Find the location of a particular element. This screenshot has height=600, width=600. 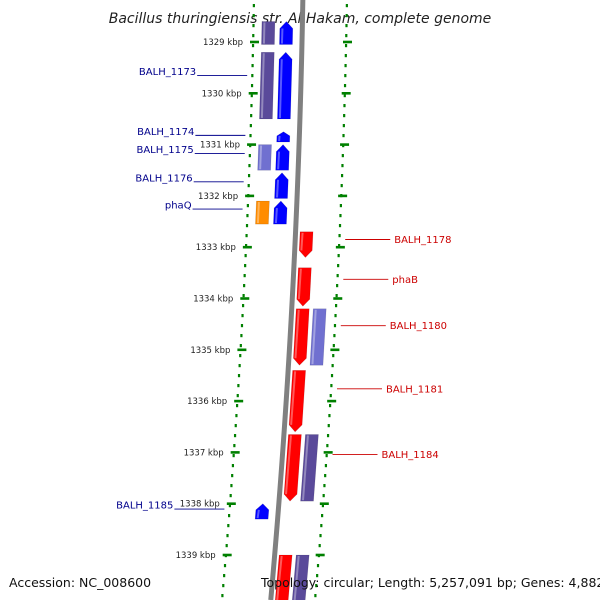

balh-1180-gene-arrow is located at coordinates (301, 337).